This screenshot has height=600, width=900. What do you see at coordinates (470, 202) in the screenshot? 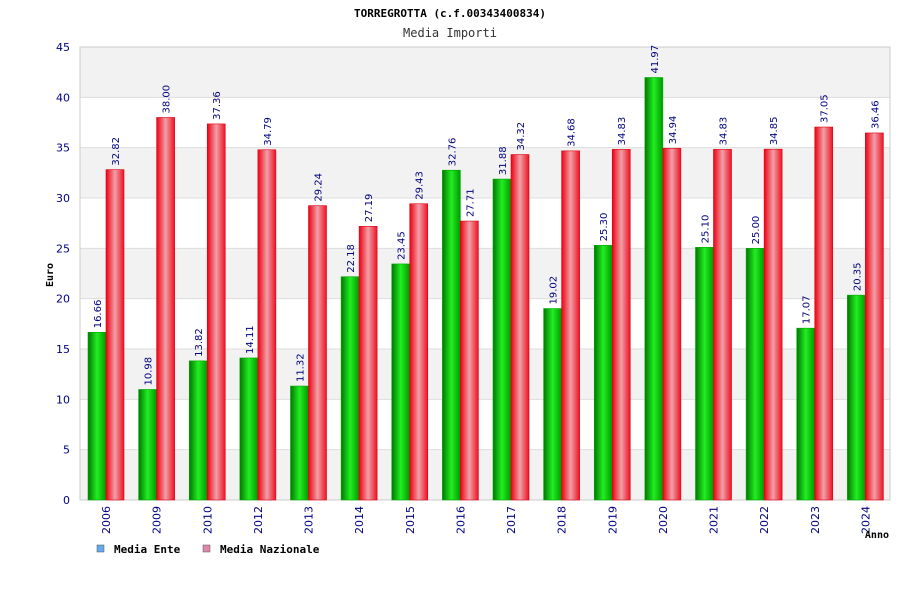
I see `data-label-media-nazionale: 27.71` at bounding box center [470, 202].